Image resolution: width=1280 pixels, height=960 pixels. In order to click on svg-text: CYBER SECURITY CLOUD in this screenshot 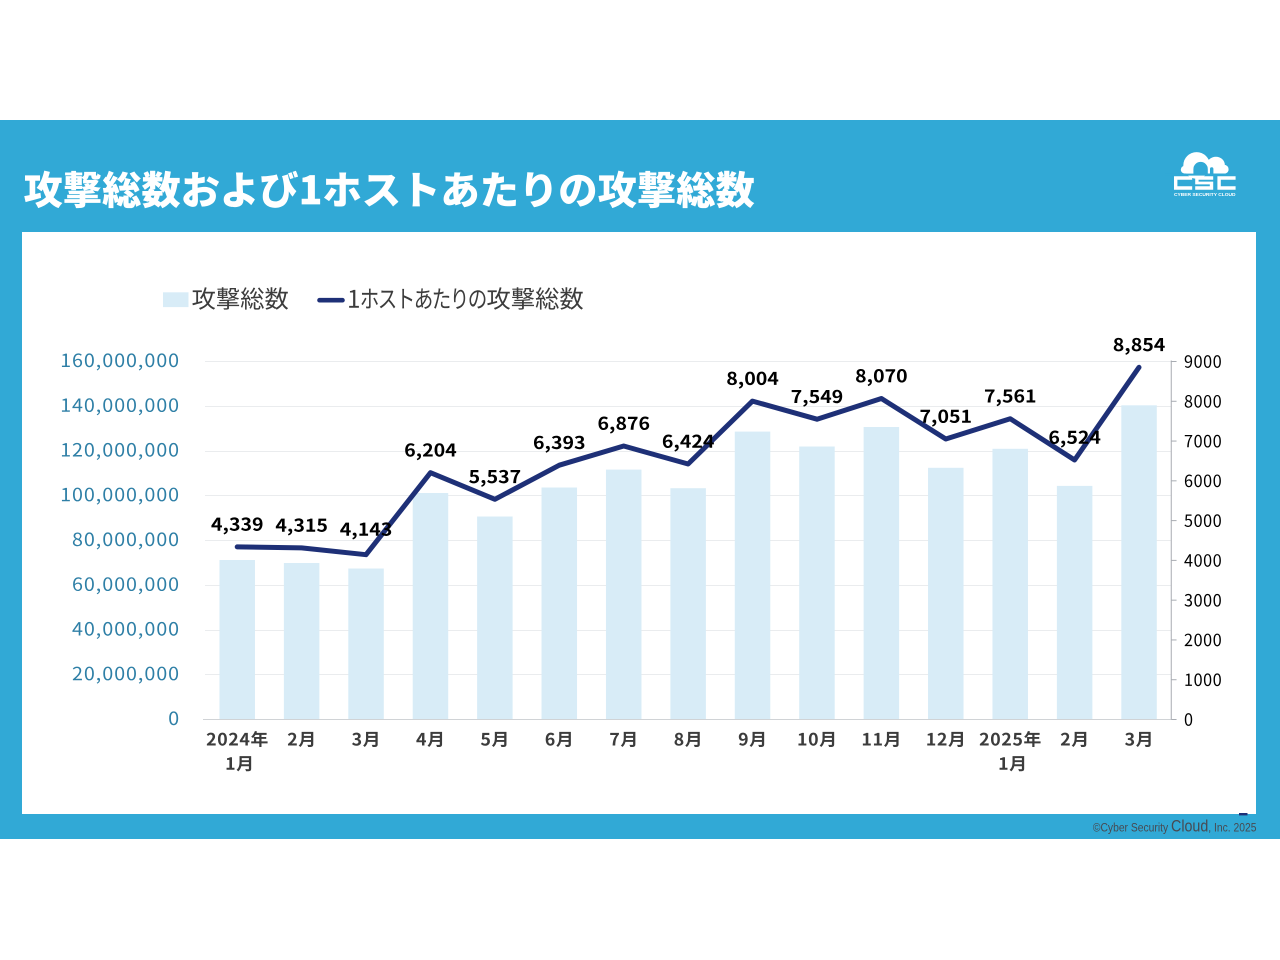, I will do `click(1205, 195)`.